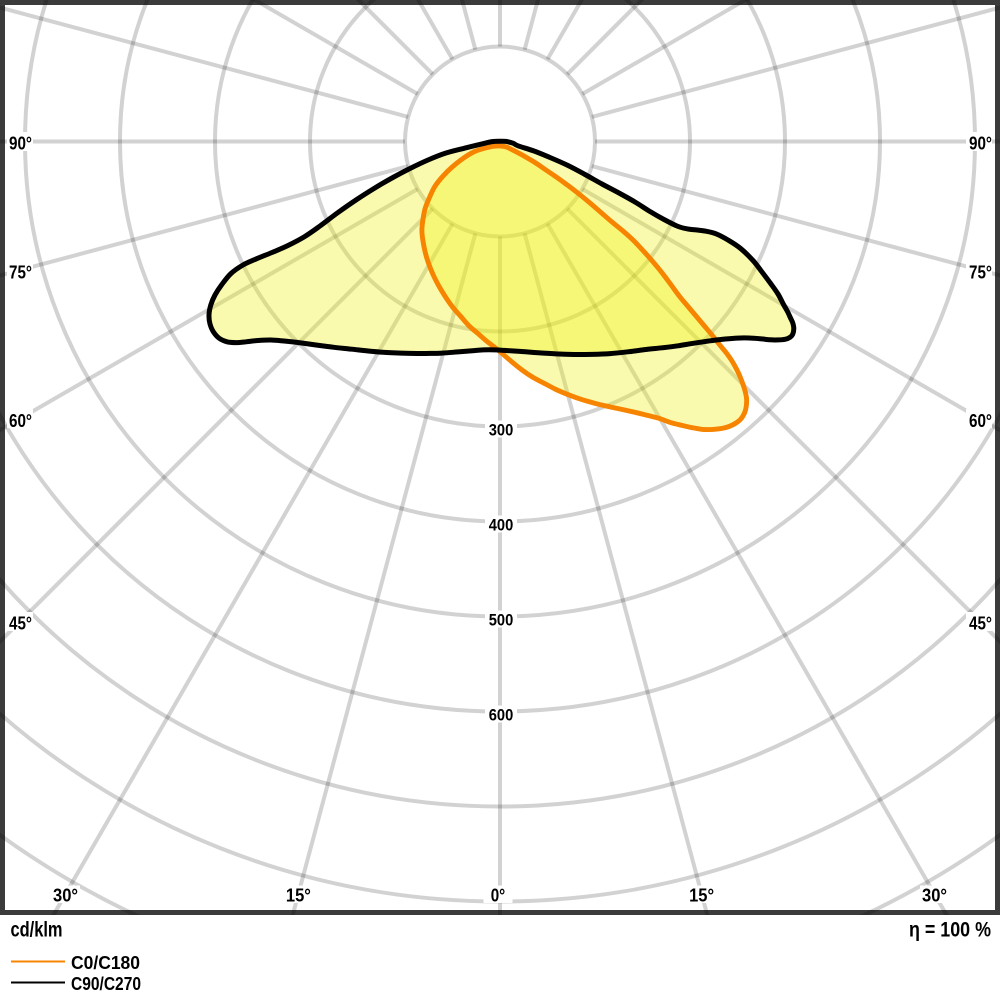 This screenshot has width=1000, height=1005. Describe the element at coordinates (37, 930) in the screenshot. I see `svg-text: cd/klm` at that location.